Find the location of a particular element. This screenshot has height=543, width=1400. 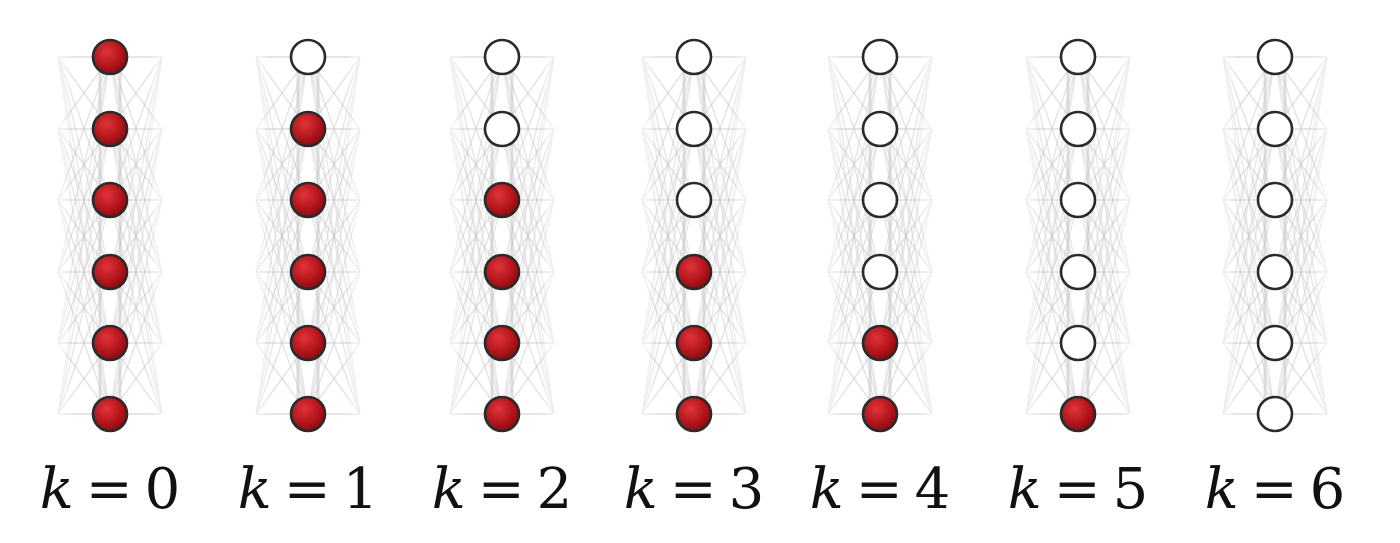

network-panel: k = 0 is located at coordinates (110, 277).